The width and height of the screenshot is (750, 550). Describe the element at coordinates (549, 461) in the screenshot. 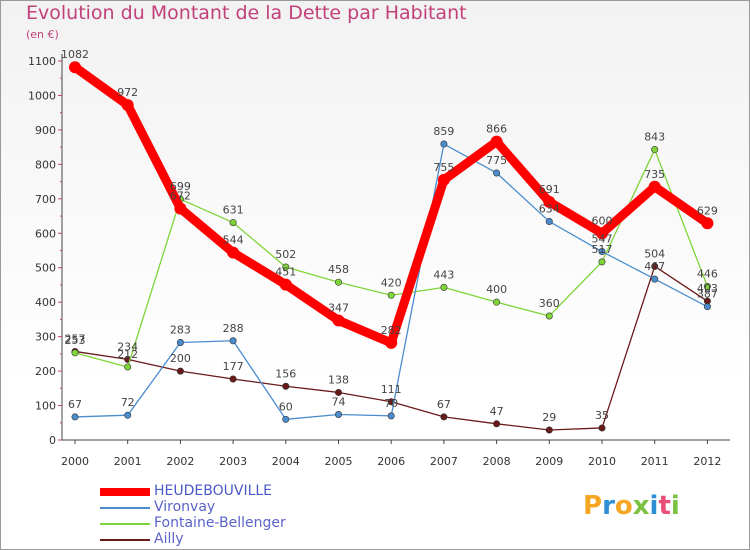

I see `x-tick-label: 2009` at that location.